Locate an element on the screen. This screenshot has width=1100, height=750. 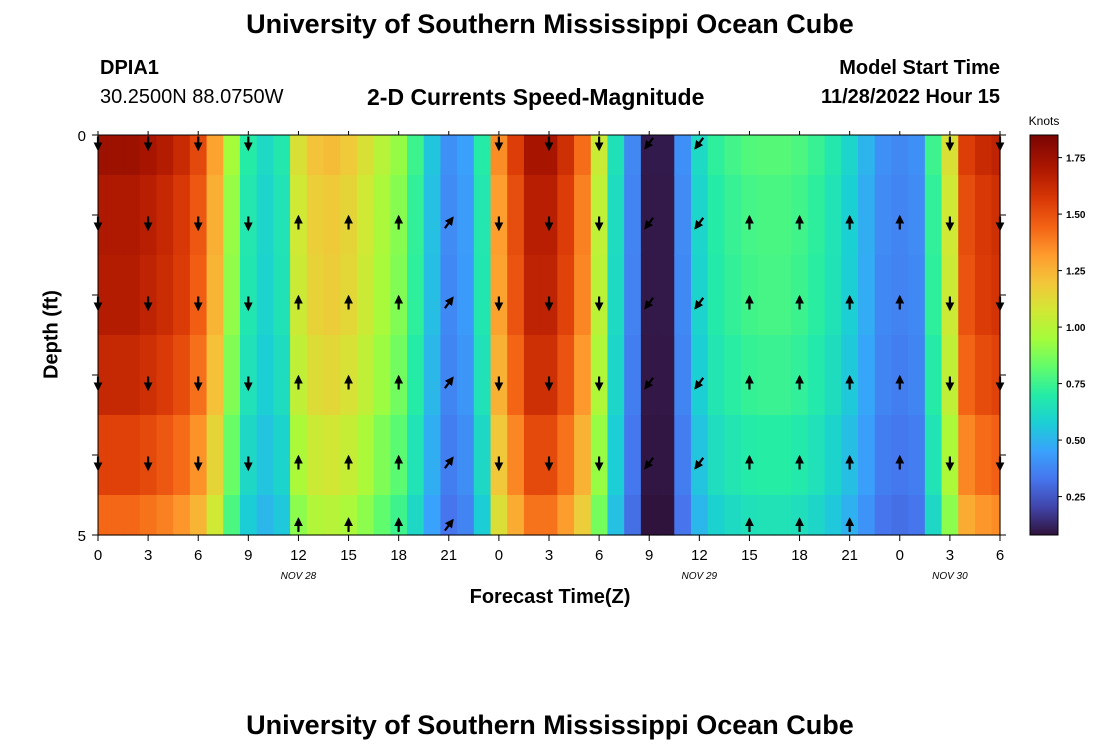
x-tick-label: 0 is located at coordinates (98, 555).